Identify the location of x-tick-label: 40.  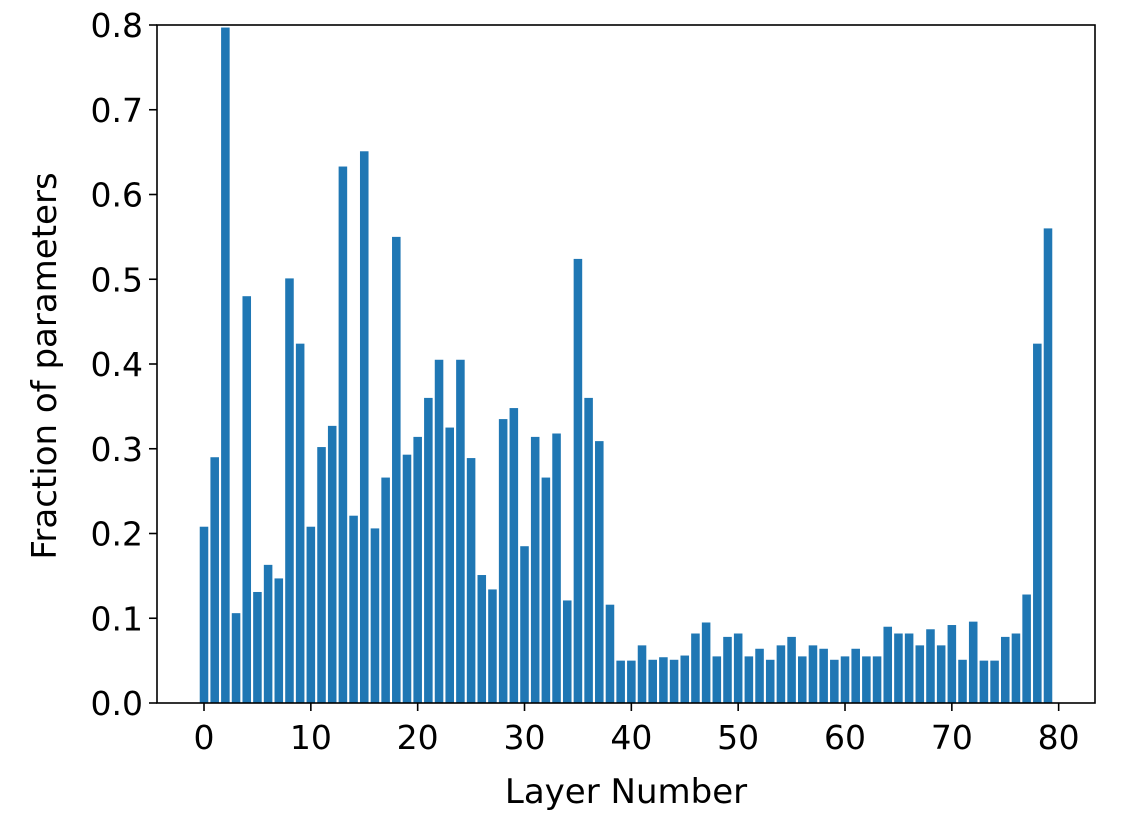
(631, 737).